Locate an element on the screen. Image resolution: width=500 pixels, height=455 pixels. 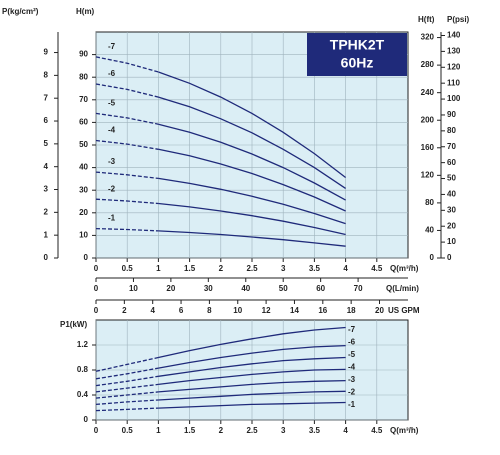
x-tick-label: 30 is located at coordinates (208, 288).